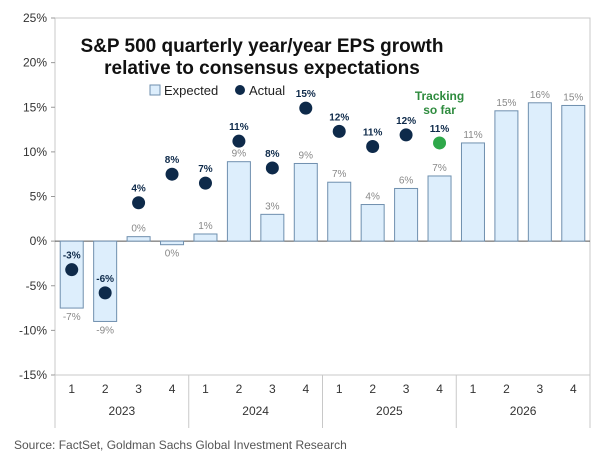 This screenshot has height=460, width=605. Describe the element at coordinates (406, 180) in the screenshot. I see `expected-value-label: 6%` at that location.